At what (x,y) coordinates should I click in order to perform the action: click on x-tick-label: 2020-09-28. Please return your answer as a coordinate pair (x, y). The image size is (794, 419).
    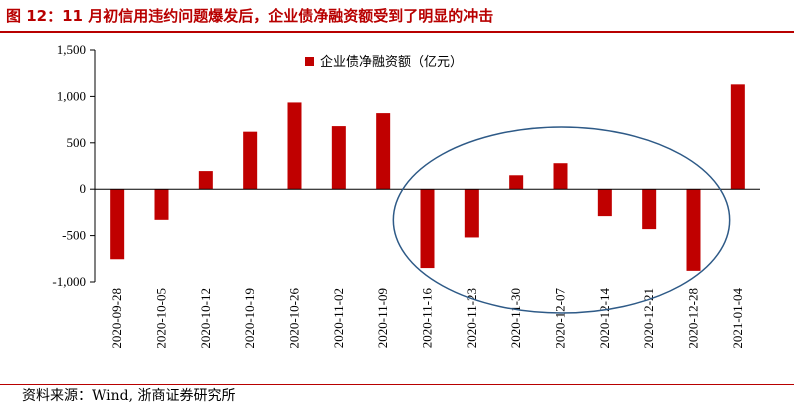
    Looking at the image, I should click on (116, 318).